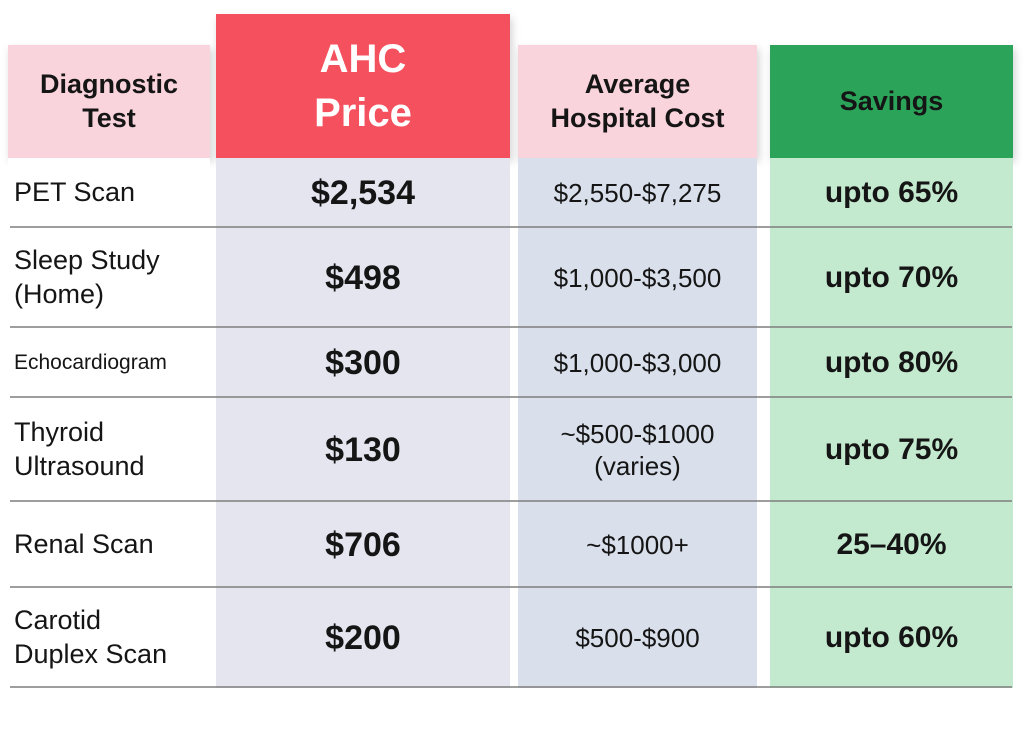 Image resolution: width=1024 pixels, height=741 pixels. I want to click on cell-hospital-cost: $1,000-$3,500, so click(637, 278).